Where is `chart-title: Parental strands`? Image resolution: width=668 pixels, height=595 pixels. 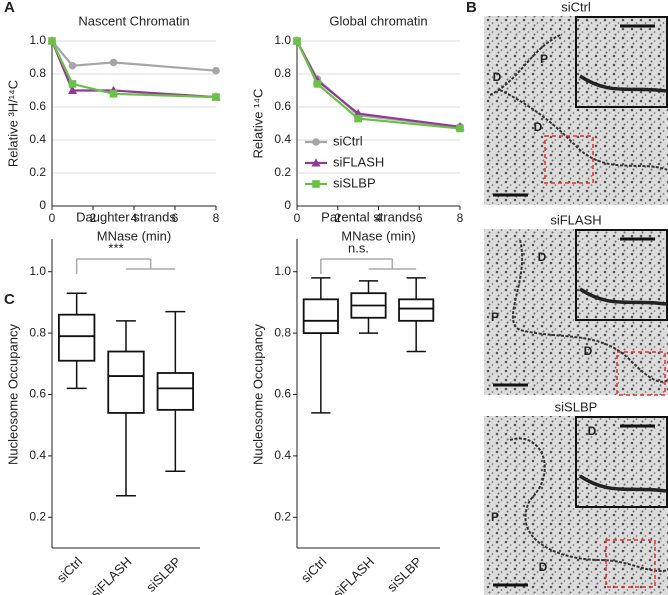
chart-title: Parental strands is located at coordinates (368, 216).